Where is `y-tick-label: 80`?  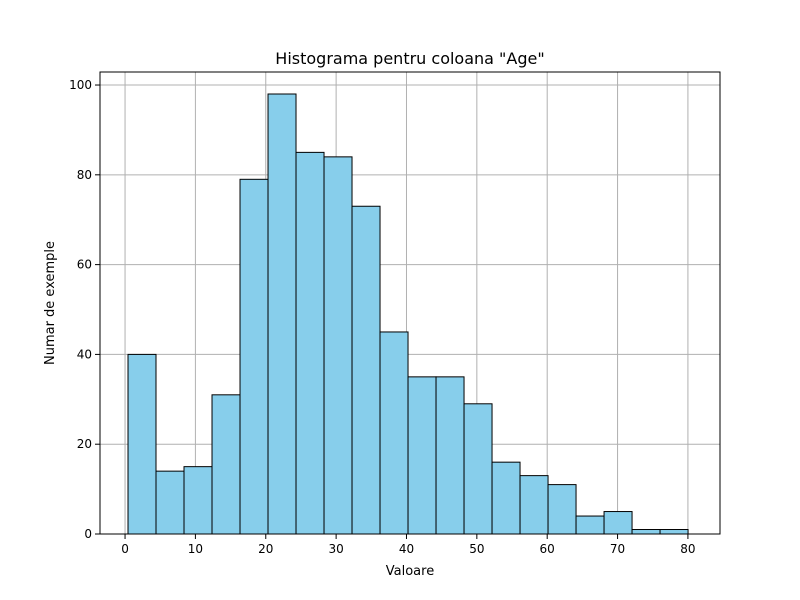 y-tick-label: 80 is located at coordinates (84, 175).